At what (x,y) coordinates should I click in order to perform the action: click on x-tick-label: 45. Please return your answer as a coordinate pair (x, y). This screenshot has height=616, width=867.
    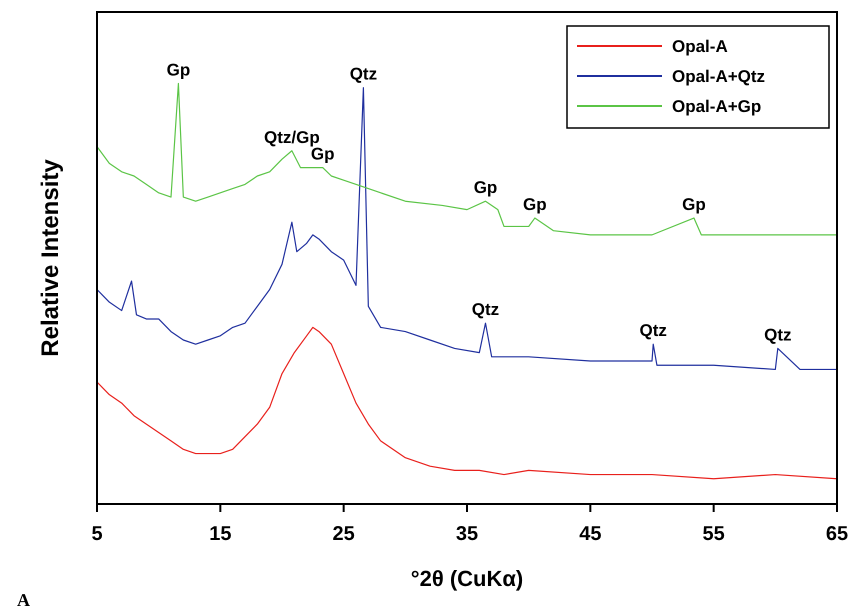
    Looking at the image, I should click on (590, 534).